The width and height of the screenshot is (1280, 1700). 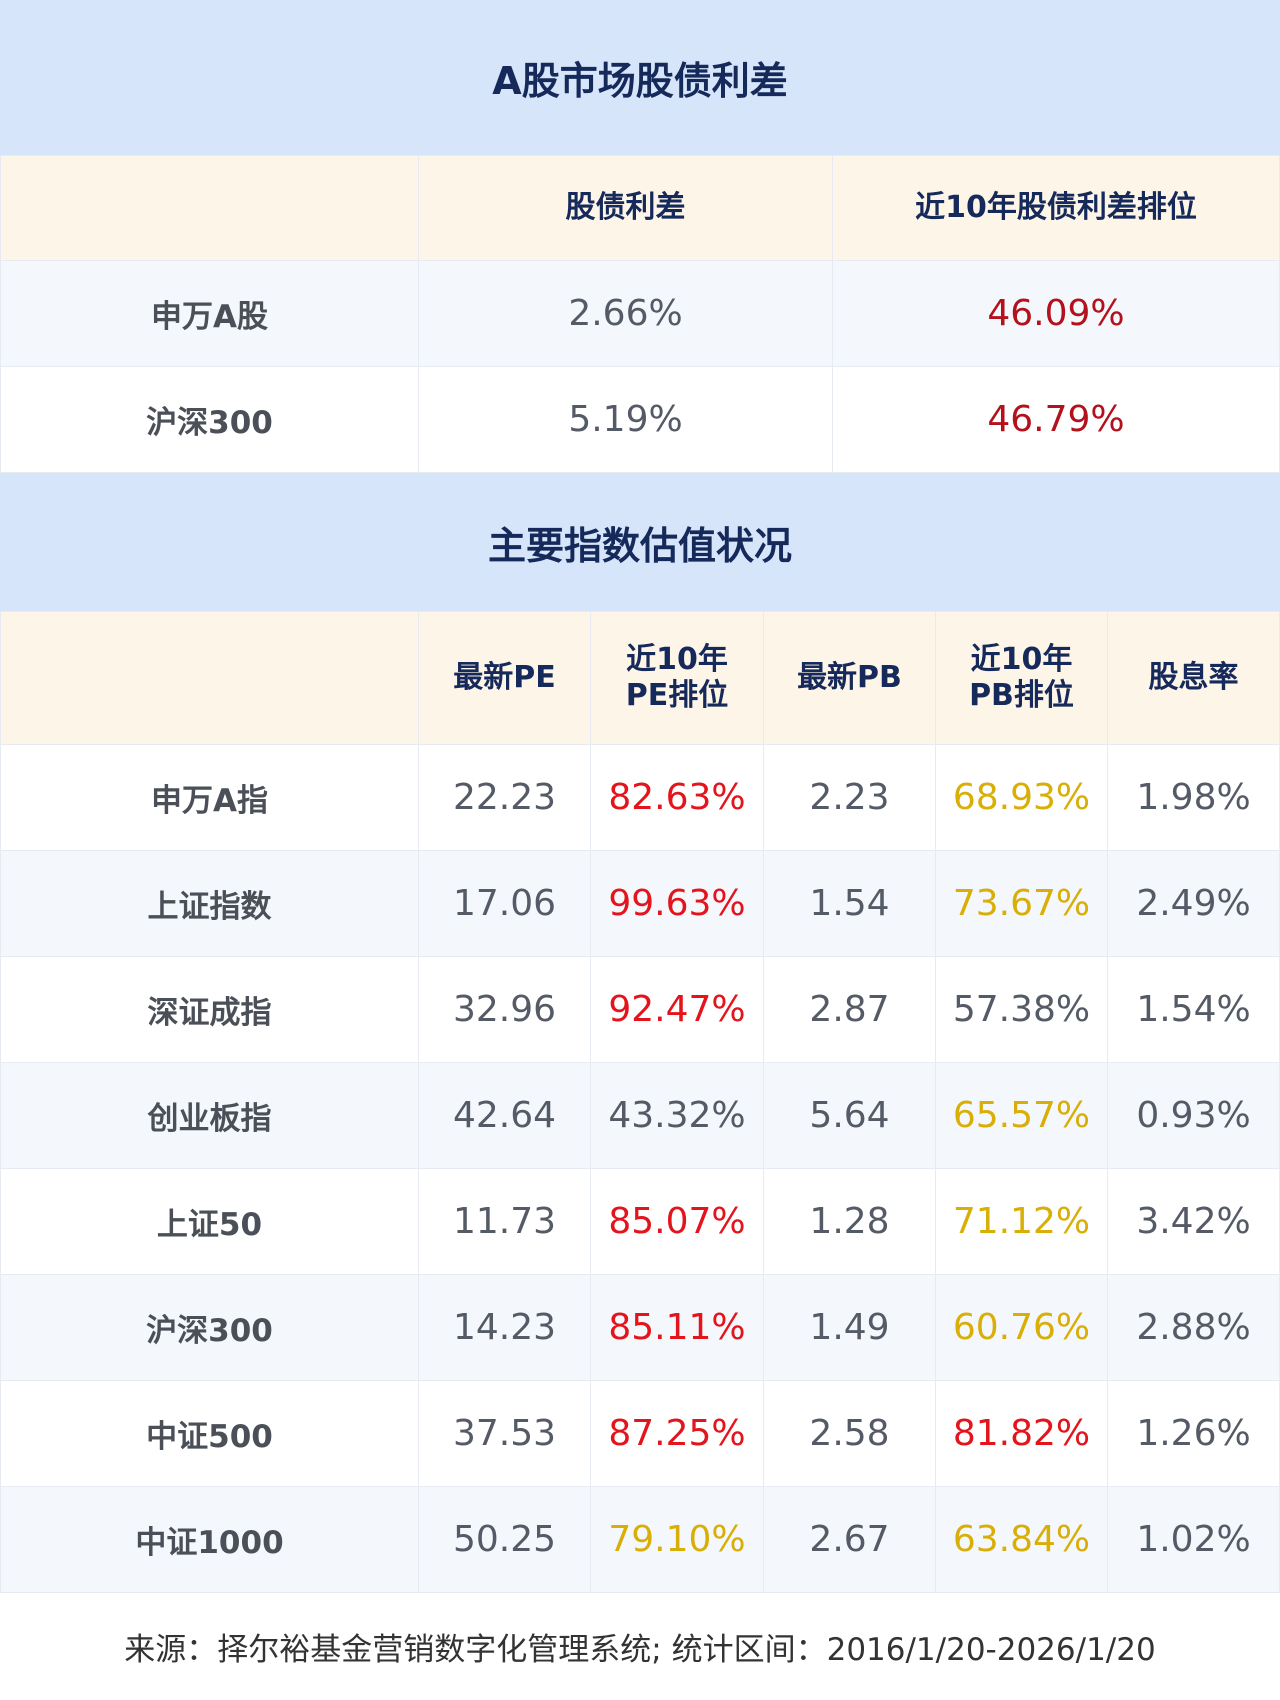 What do you see at coordinates (677, 1115) in the screenshot?
I see `pe-rank-value: 43.32%` at bounding box center [677, 1115].